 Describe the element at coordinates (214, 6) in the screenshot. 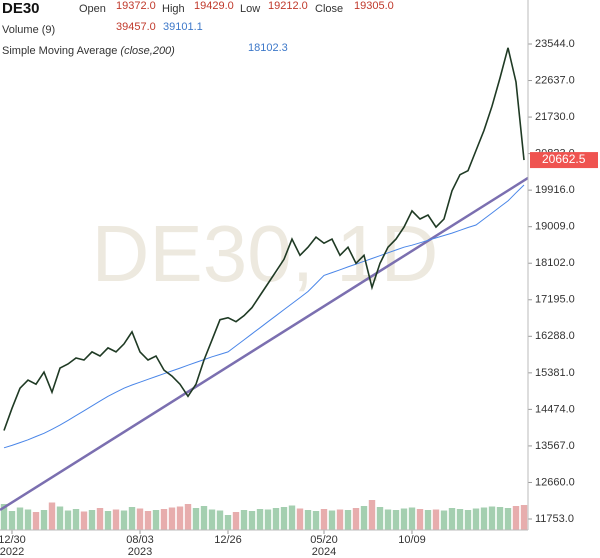

I see `legend-value: 19429.0` at that location.